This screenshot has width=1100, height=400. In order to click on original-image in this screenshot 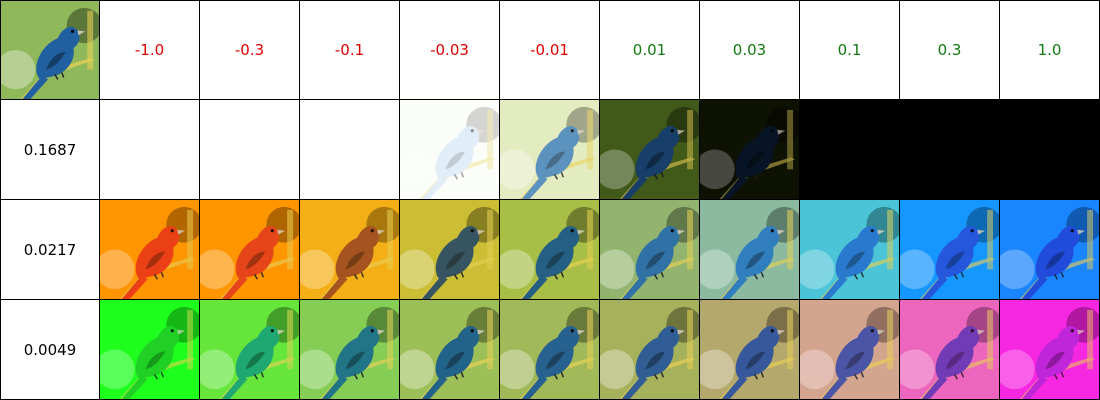, I will do `click(50, 50)`.